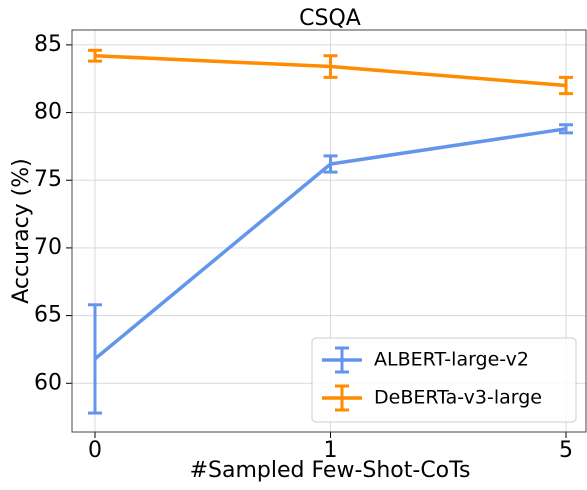  I want to click on legend-box, so click(444, 380).